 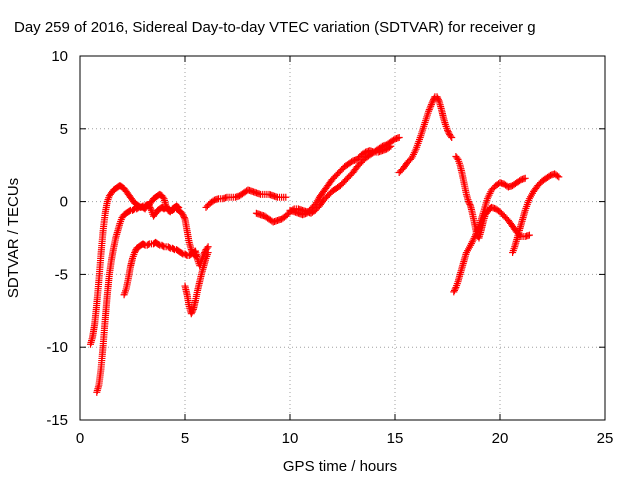 What do you see at coordinates (395, 438) in the screenshot?
I see `x-tick-label: 15` at bounding box center [395, 438].